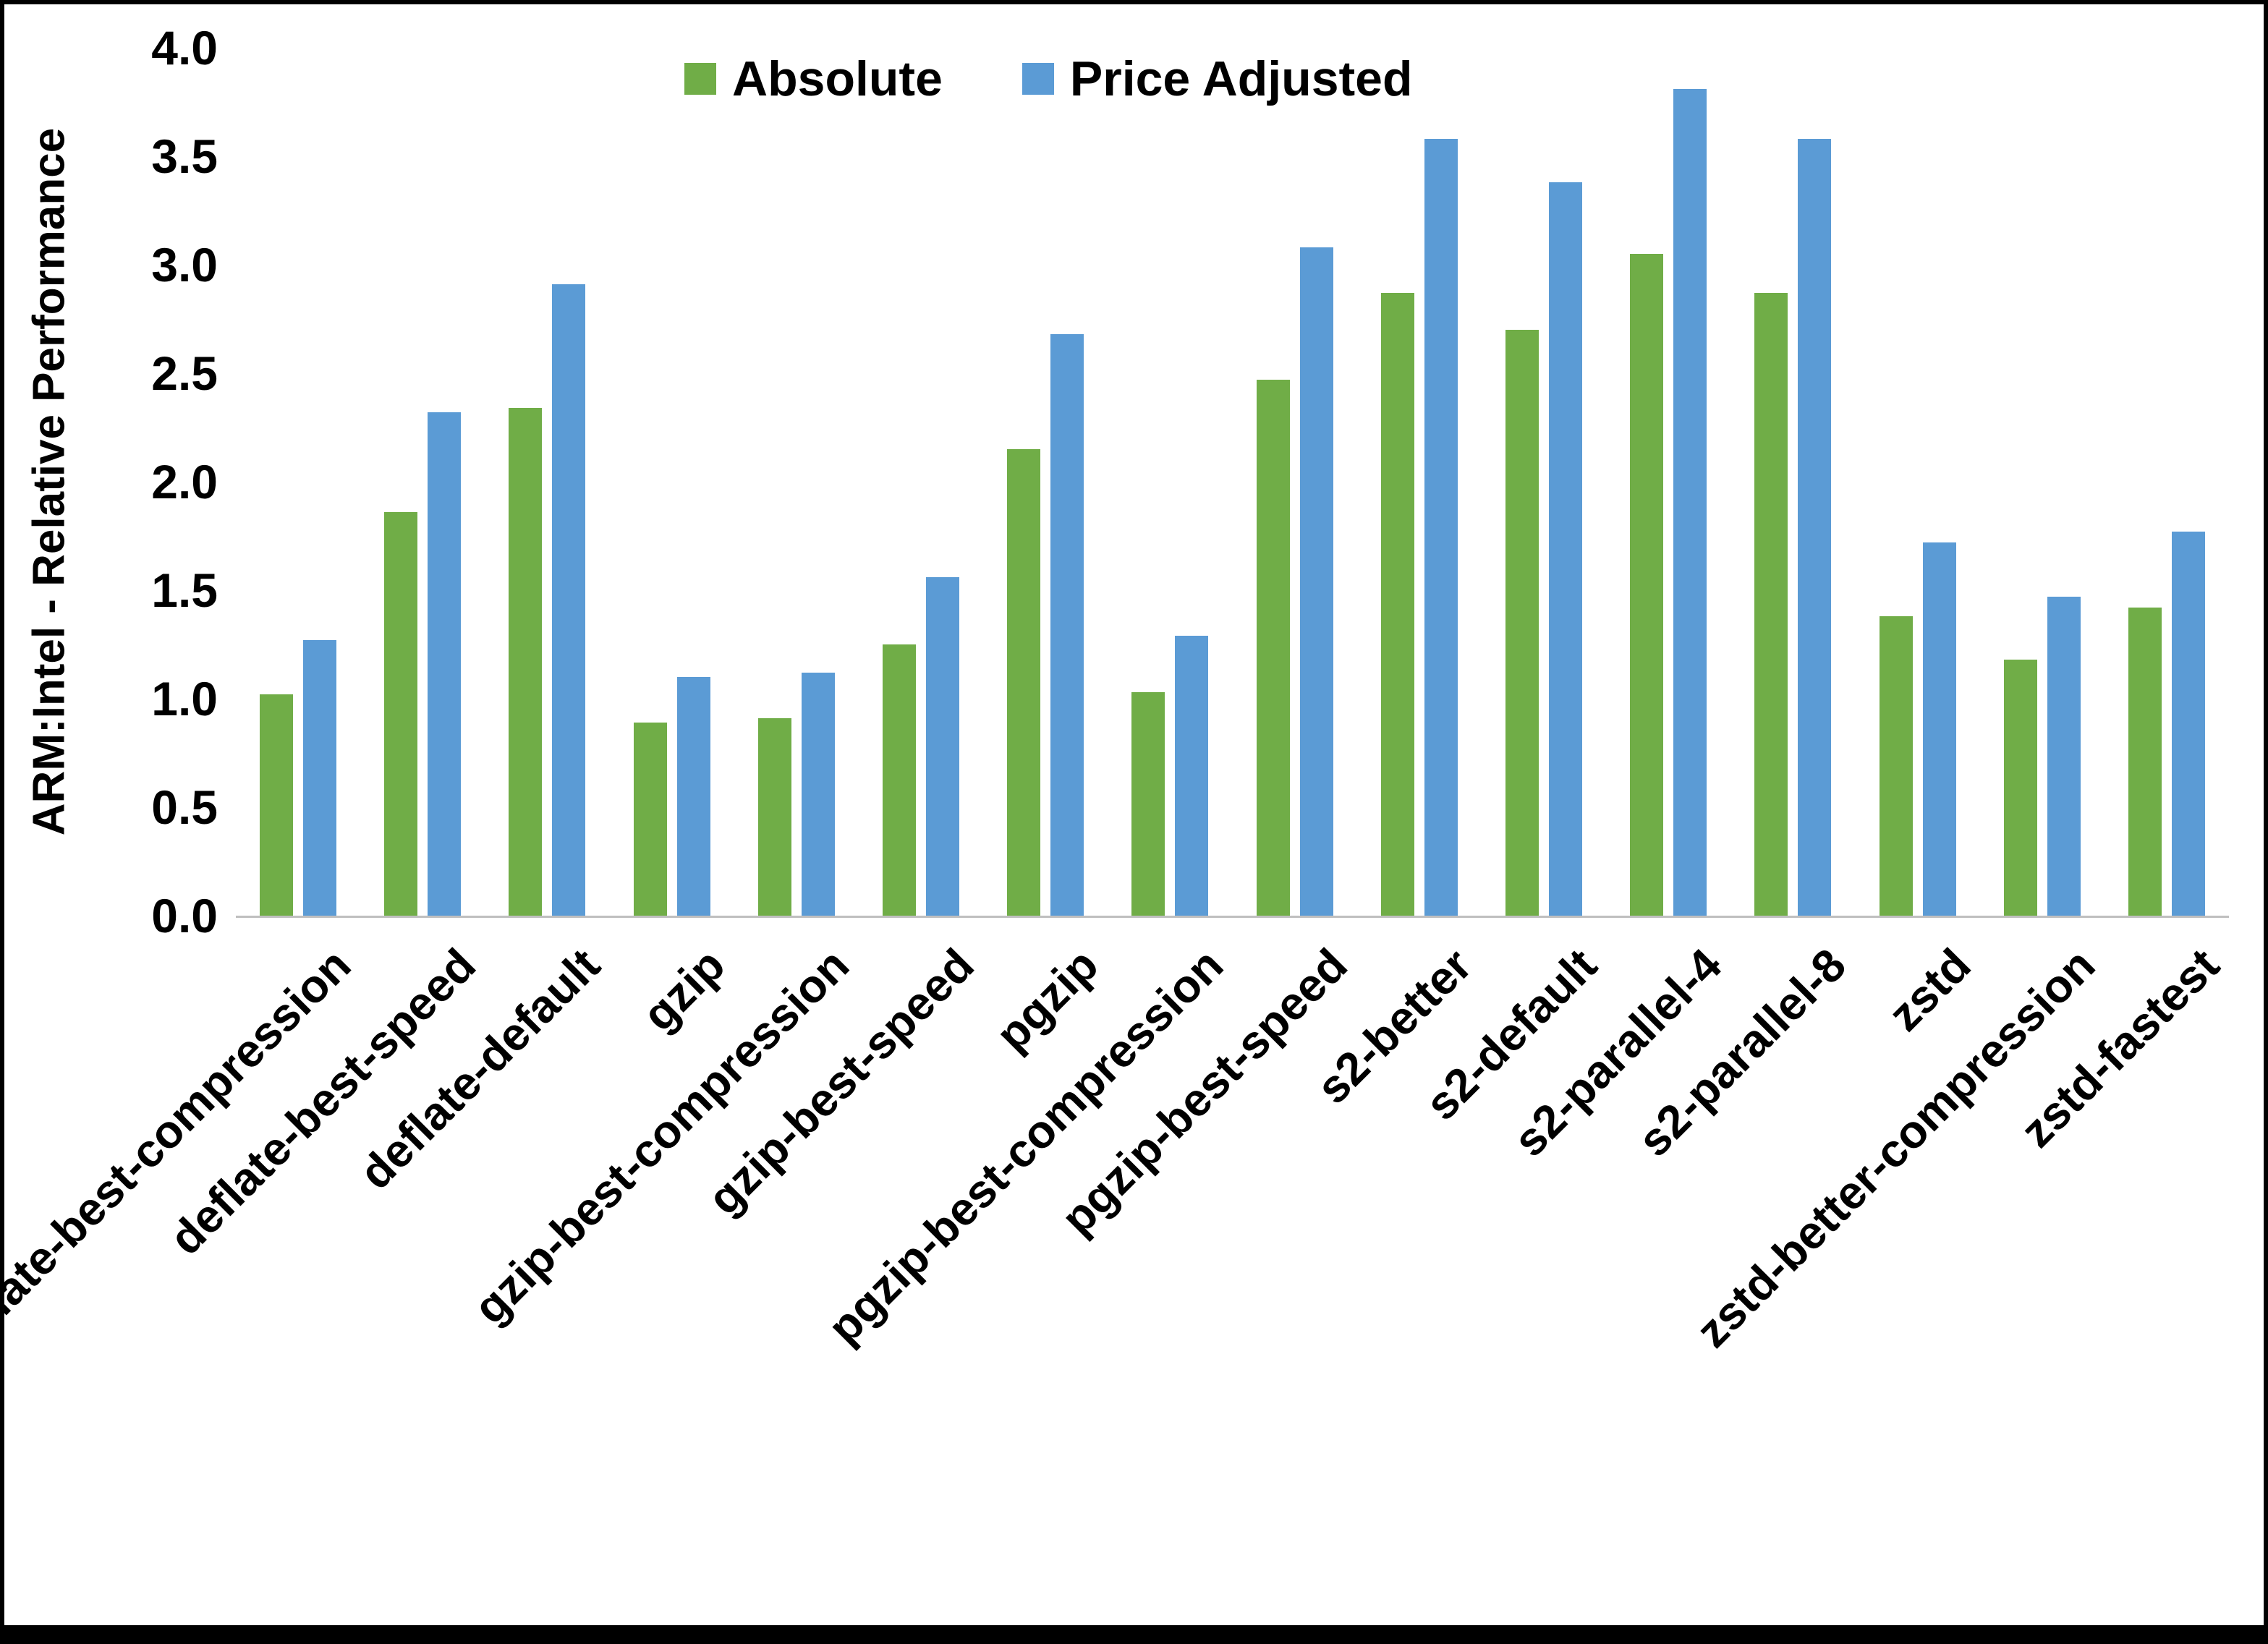 Image resolution: width=2268 pixels, height=1644 pixels. Describe the element at coordinates (1241, 78) in the screenshot. I see `legend-label-price-adjusted: Price Adjusted` at that location.